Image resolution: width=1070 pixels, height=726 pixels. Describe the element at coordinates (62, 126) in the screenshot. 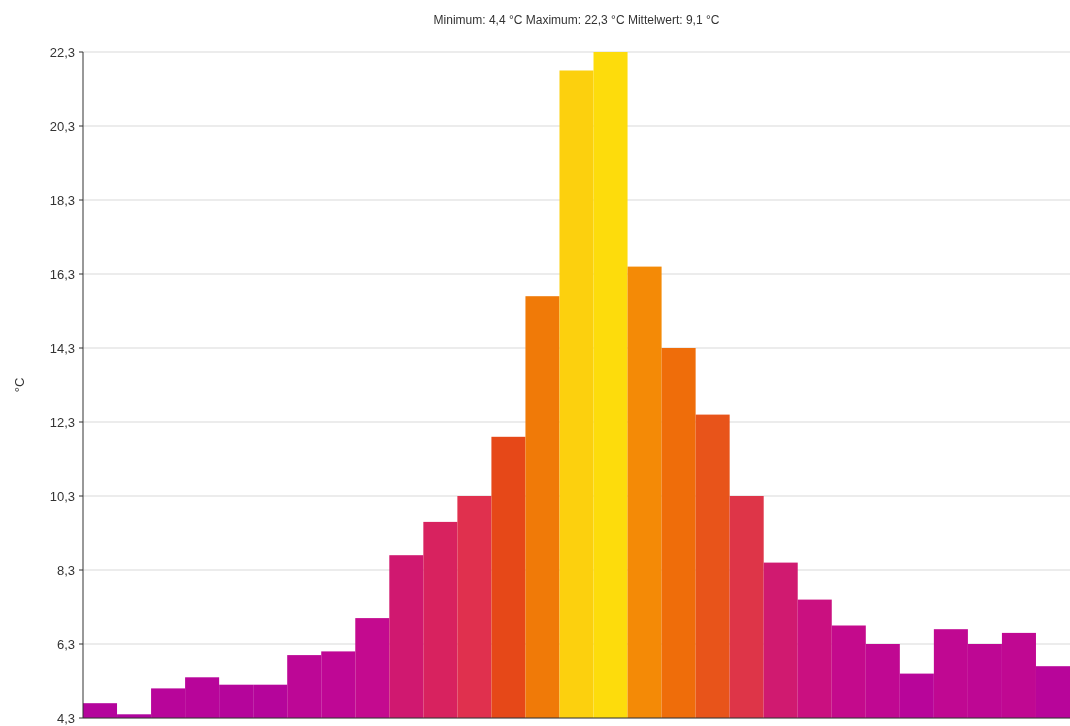

I see `y-tick-label: 20,3` at that location.